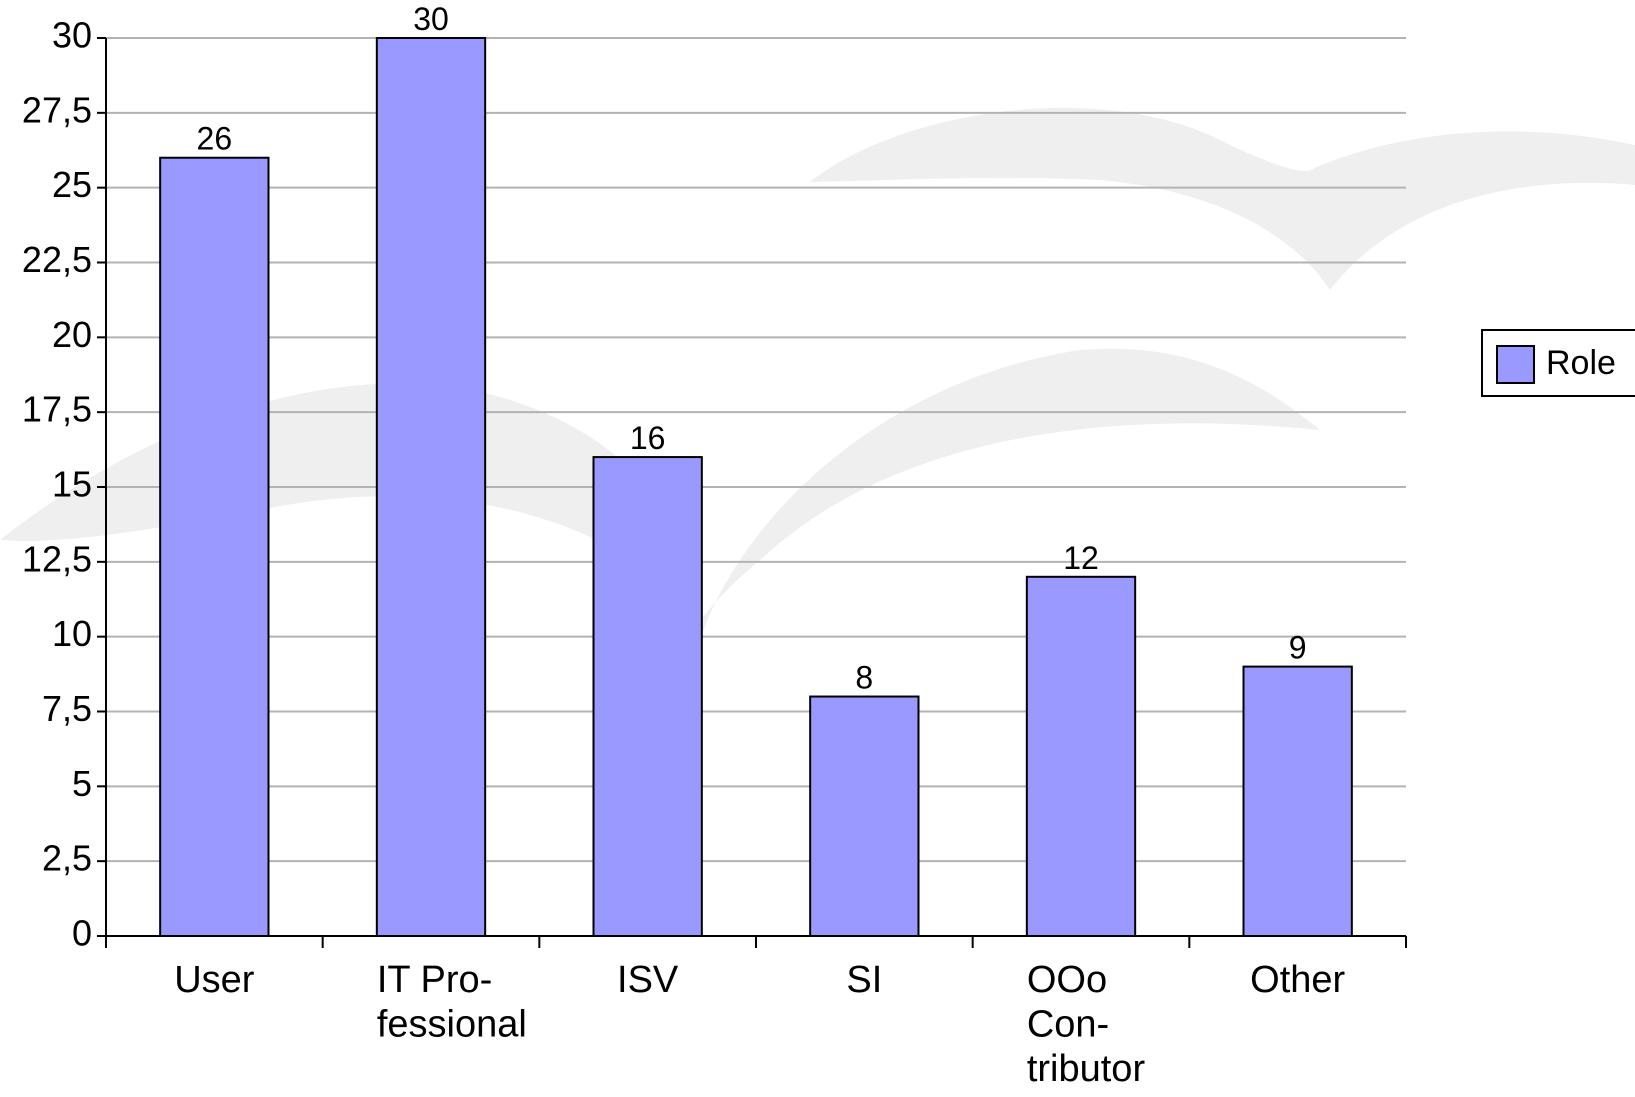 The height and width of the screenshot is (1097, 1635). Describe the element at coordinates (72, 35) in the screenshot. I see `y-tick-label: 30` at that location.